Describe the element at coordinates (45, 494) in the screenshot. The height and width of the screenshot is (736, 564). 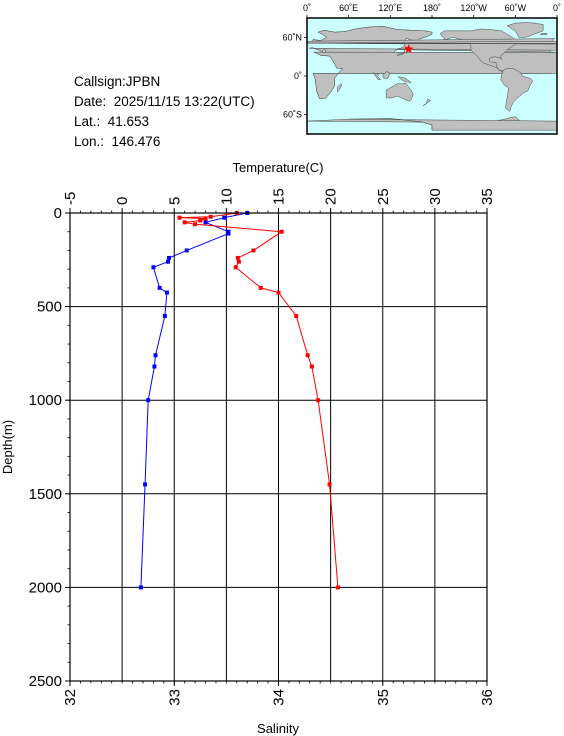
I see `depth-tick-label: 1500` at that location.